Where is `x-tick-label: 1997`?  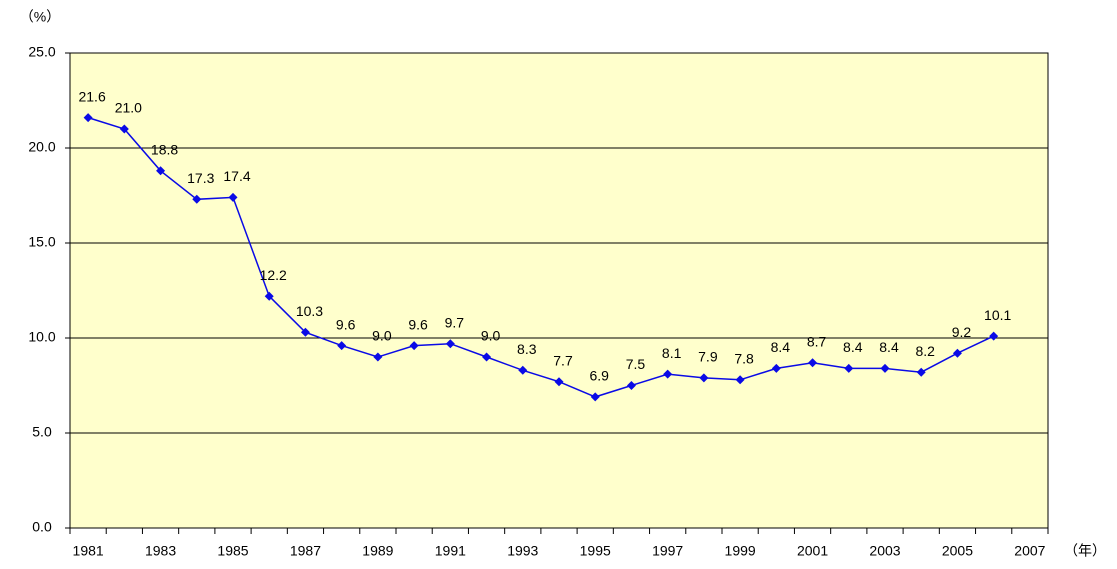
x-tick-label: 1997 is located at coordinates (667, 551).